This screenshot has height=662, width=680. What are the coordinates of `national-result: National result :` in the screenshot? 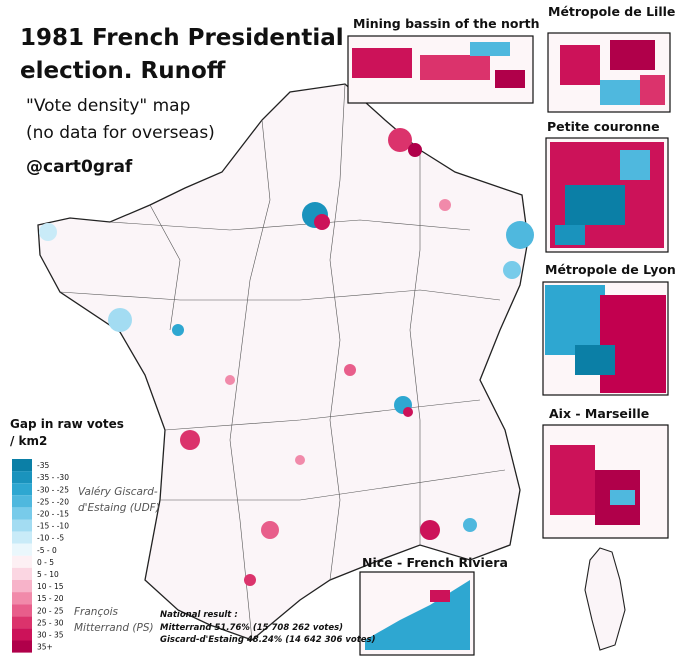 It's located at (199, 615).